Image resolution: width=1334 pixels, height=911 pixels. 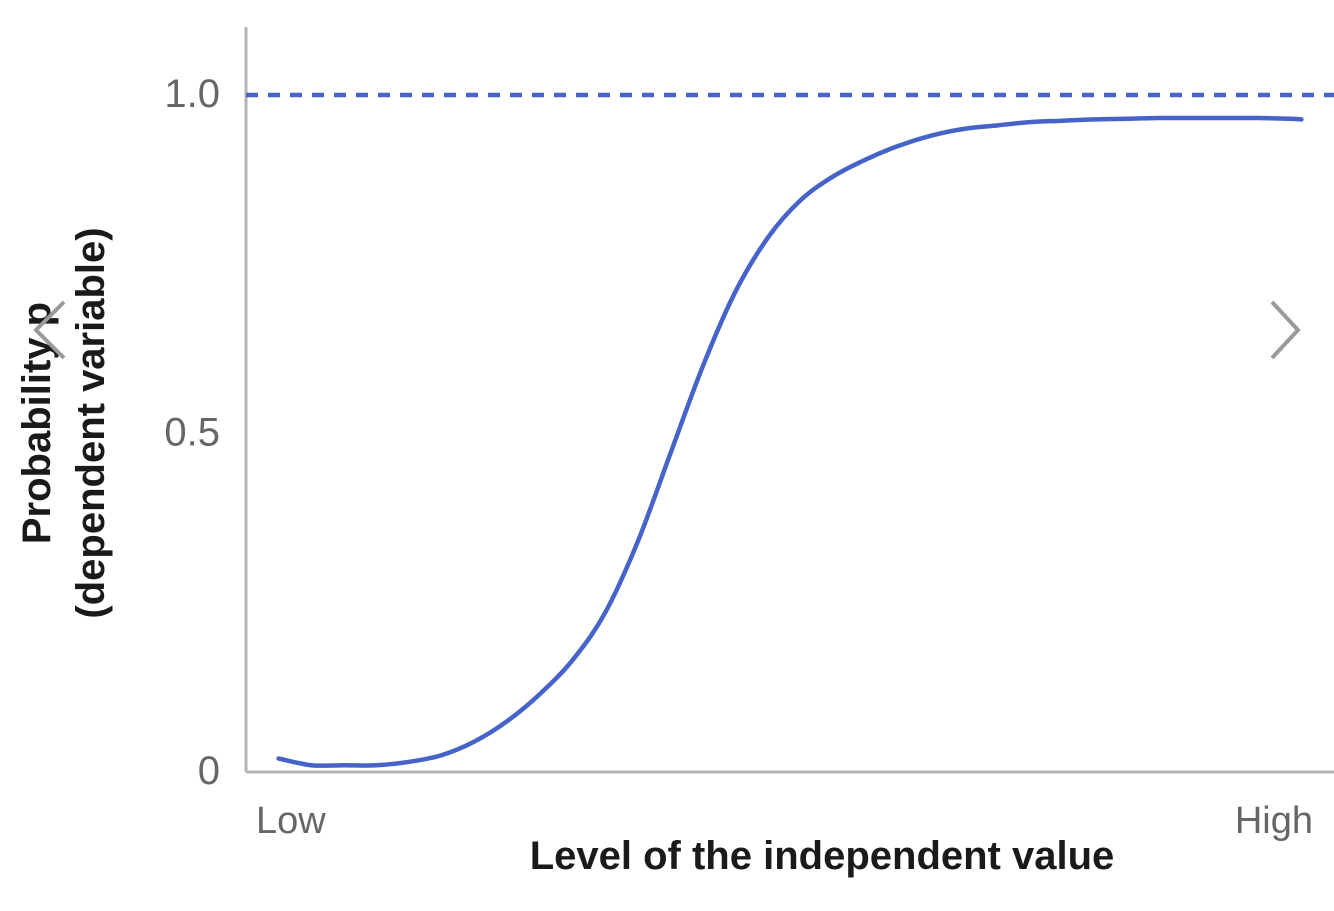 I want to click on y-tick-labels: 0 0.5 1.0, so click(x=192, y=432).